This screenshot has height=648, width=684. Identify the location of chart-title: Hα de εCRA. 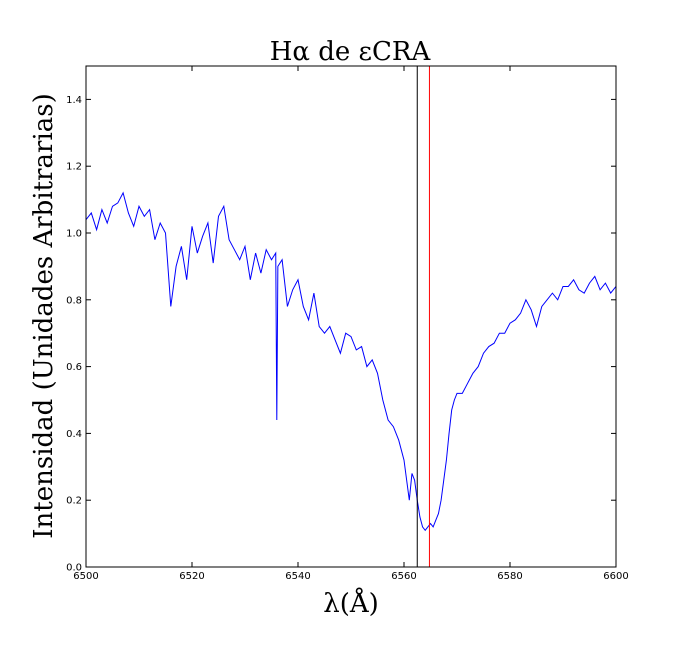
(351, 52).